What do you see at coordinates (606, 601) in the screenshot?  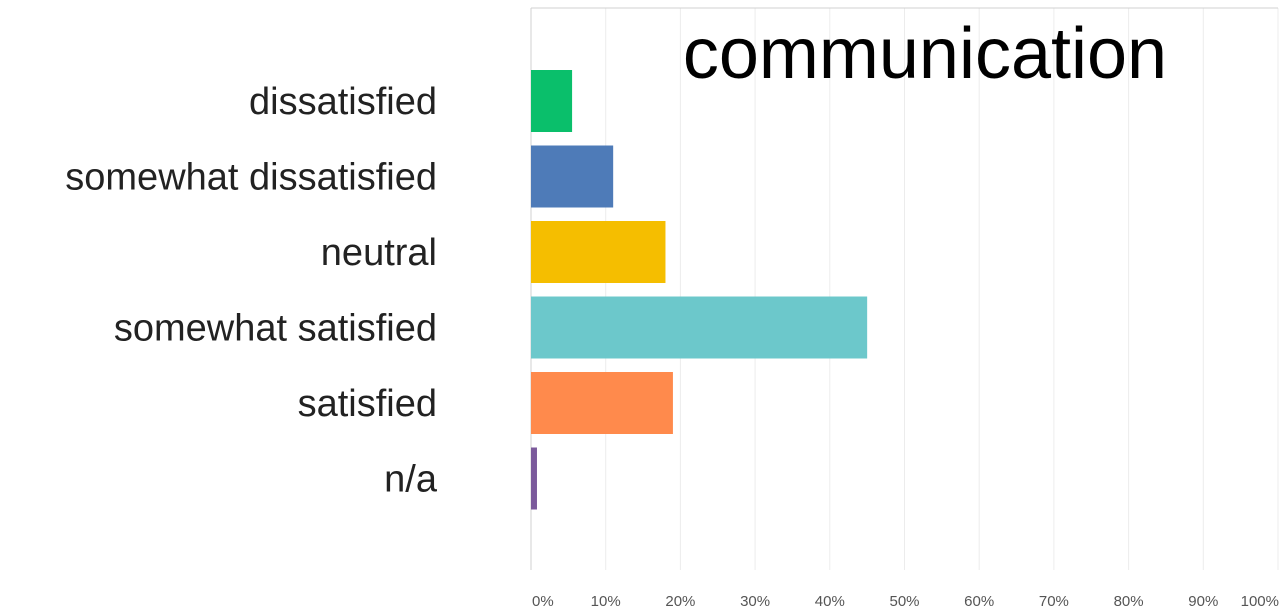 I see `x-tick-label: 10%` at bounding box center [606, 601].